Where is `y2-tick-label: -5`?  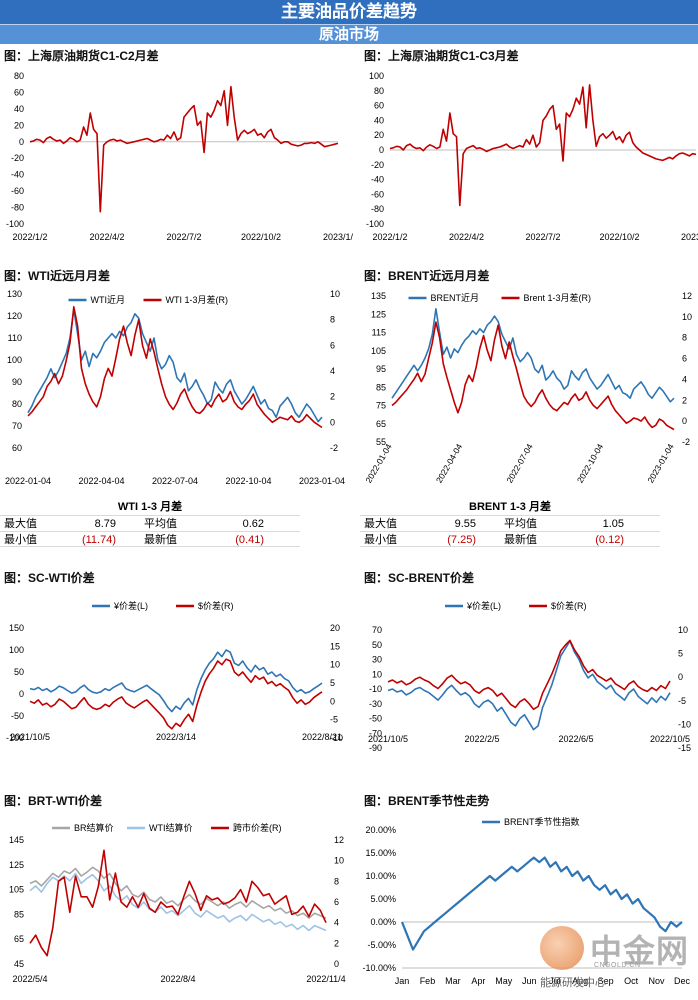
y2-tick-label: -5 is located at coordinates (682, 701).